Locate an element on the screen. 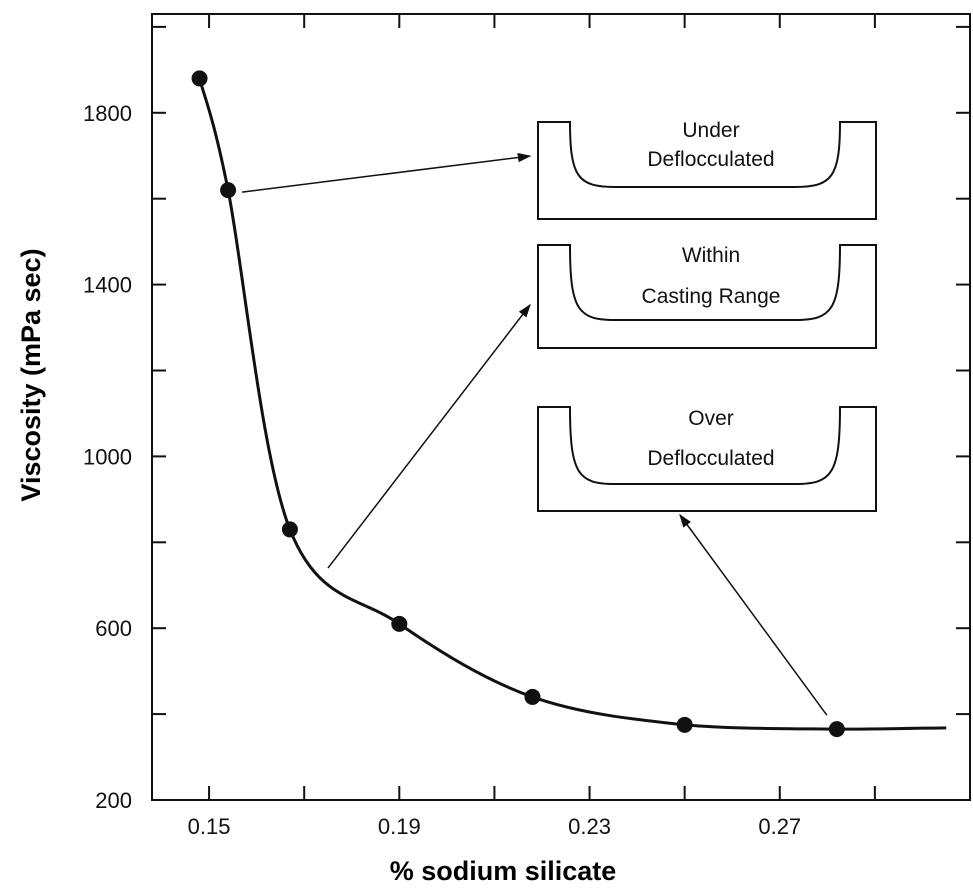 This screenshot has width=973, height=889. x-tick-label: 0.19 is located at coordinates (399, 826).